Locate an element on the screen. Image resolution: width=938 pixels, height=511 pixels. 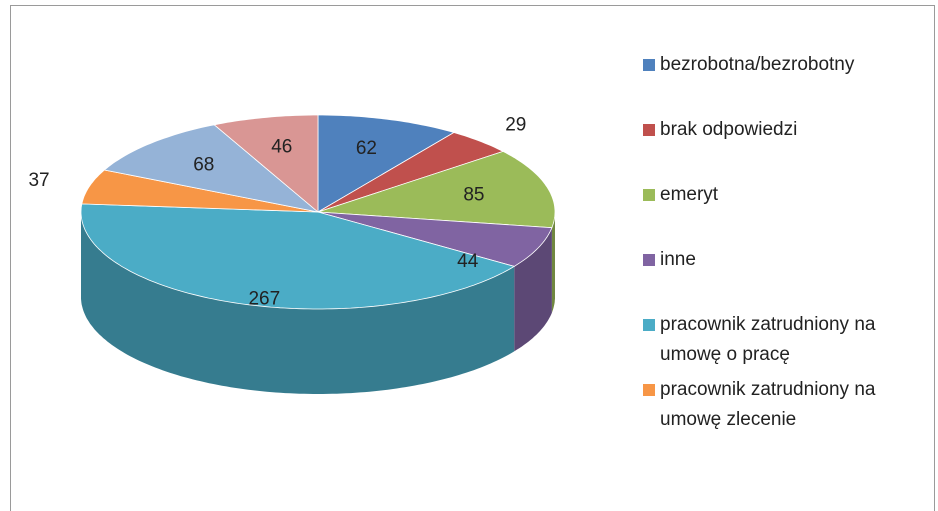
data-label: 37 is located at coordinates (38, 180).